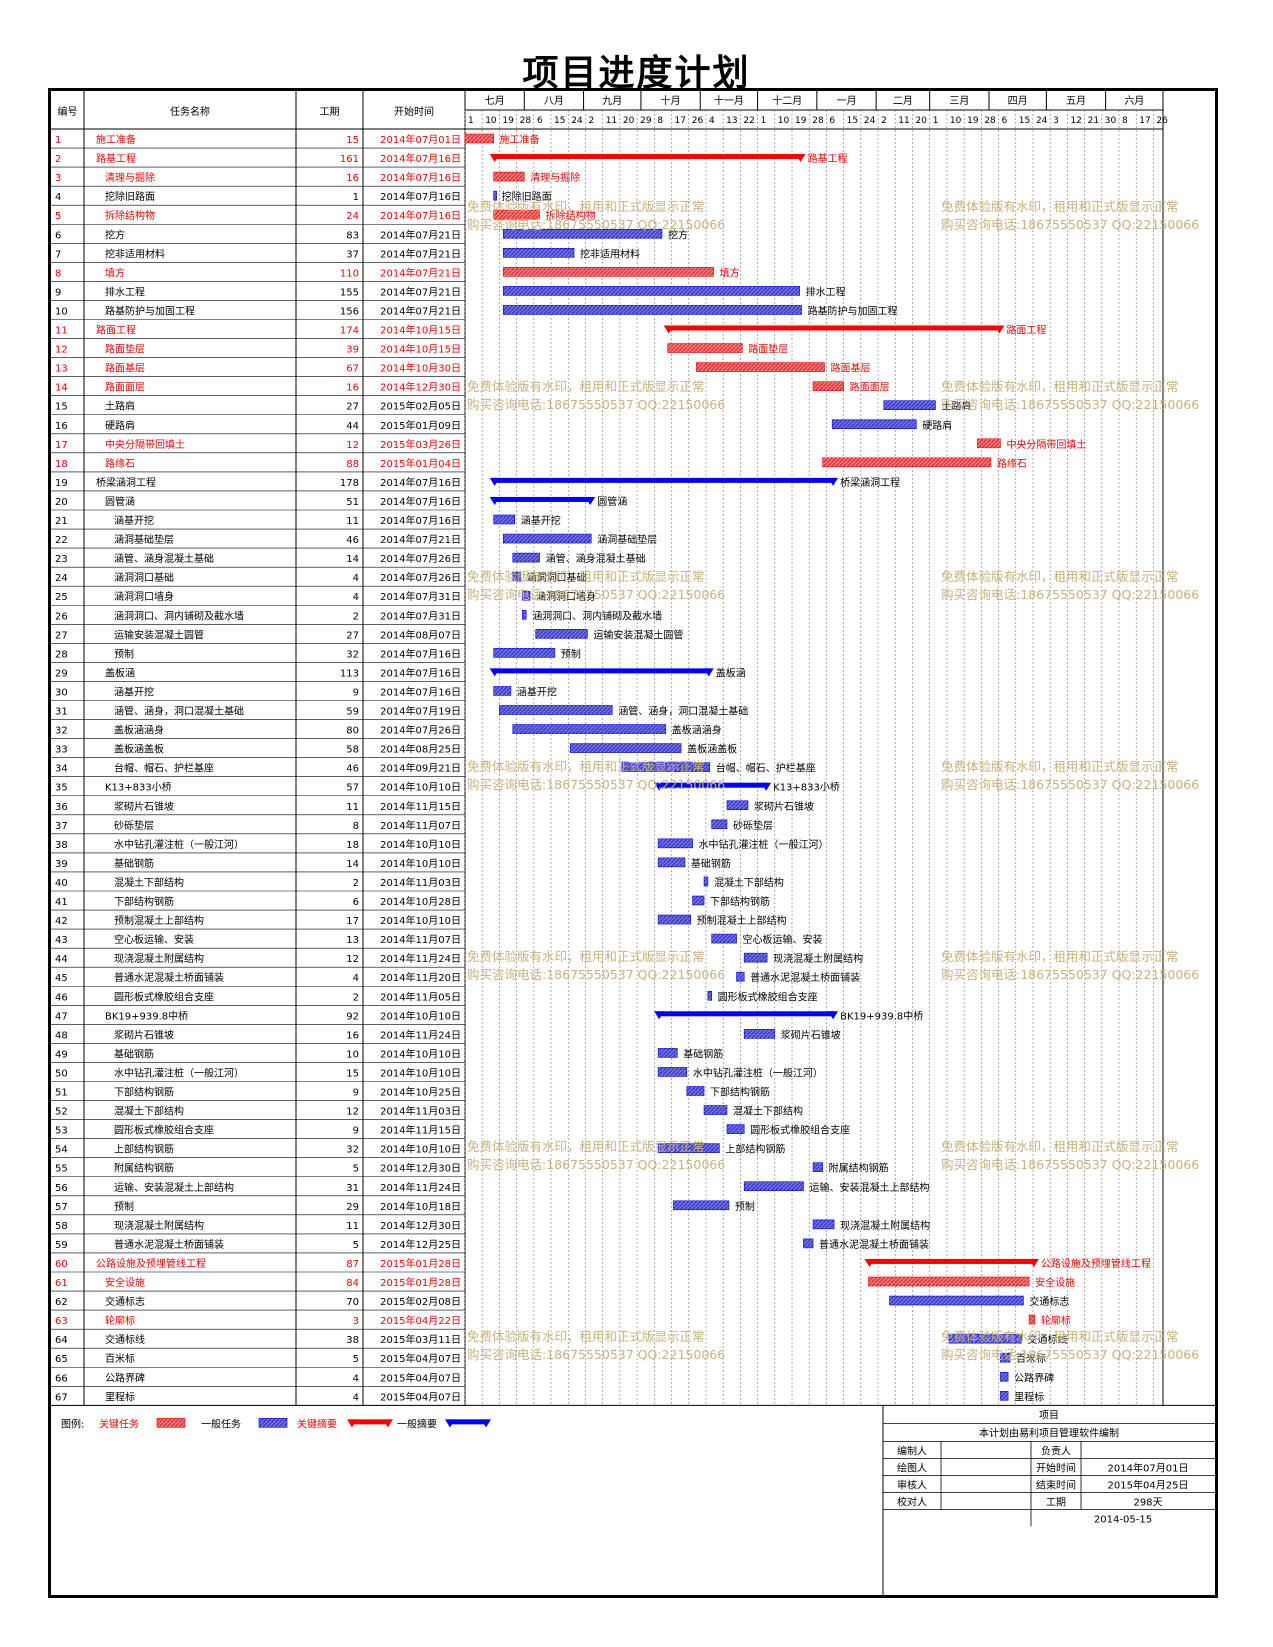 The image size is (1273, 1647). What do you see at coordinates (349, 273) in the screenshot?
I see `task-duration: 110` at bounding box center [349, 273].